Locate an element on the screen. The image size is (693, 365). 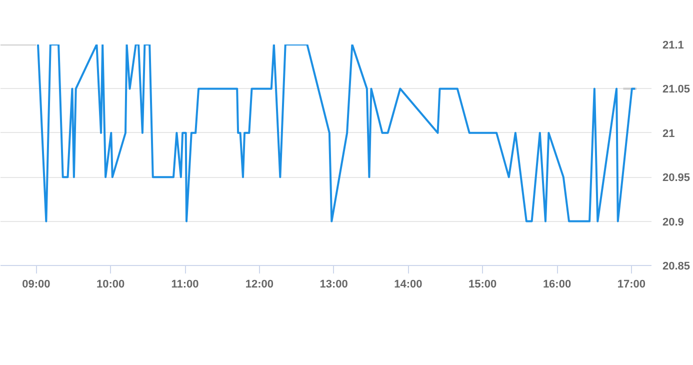
y-tick-label: 20.9 is located at coordinates (673, 222).